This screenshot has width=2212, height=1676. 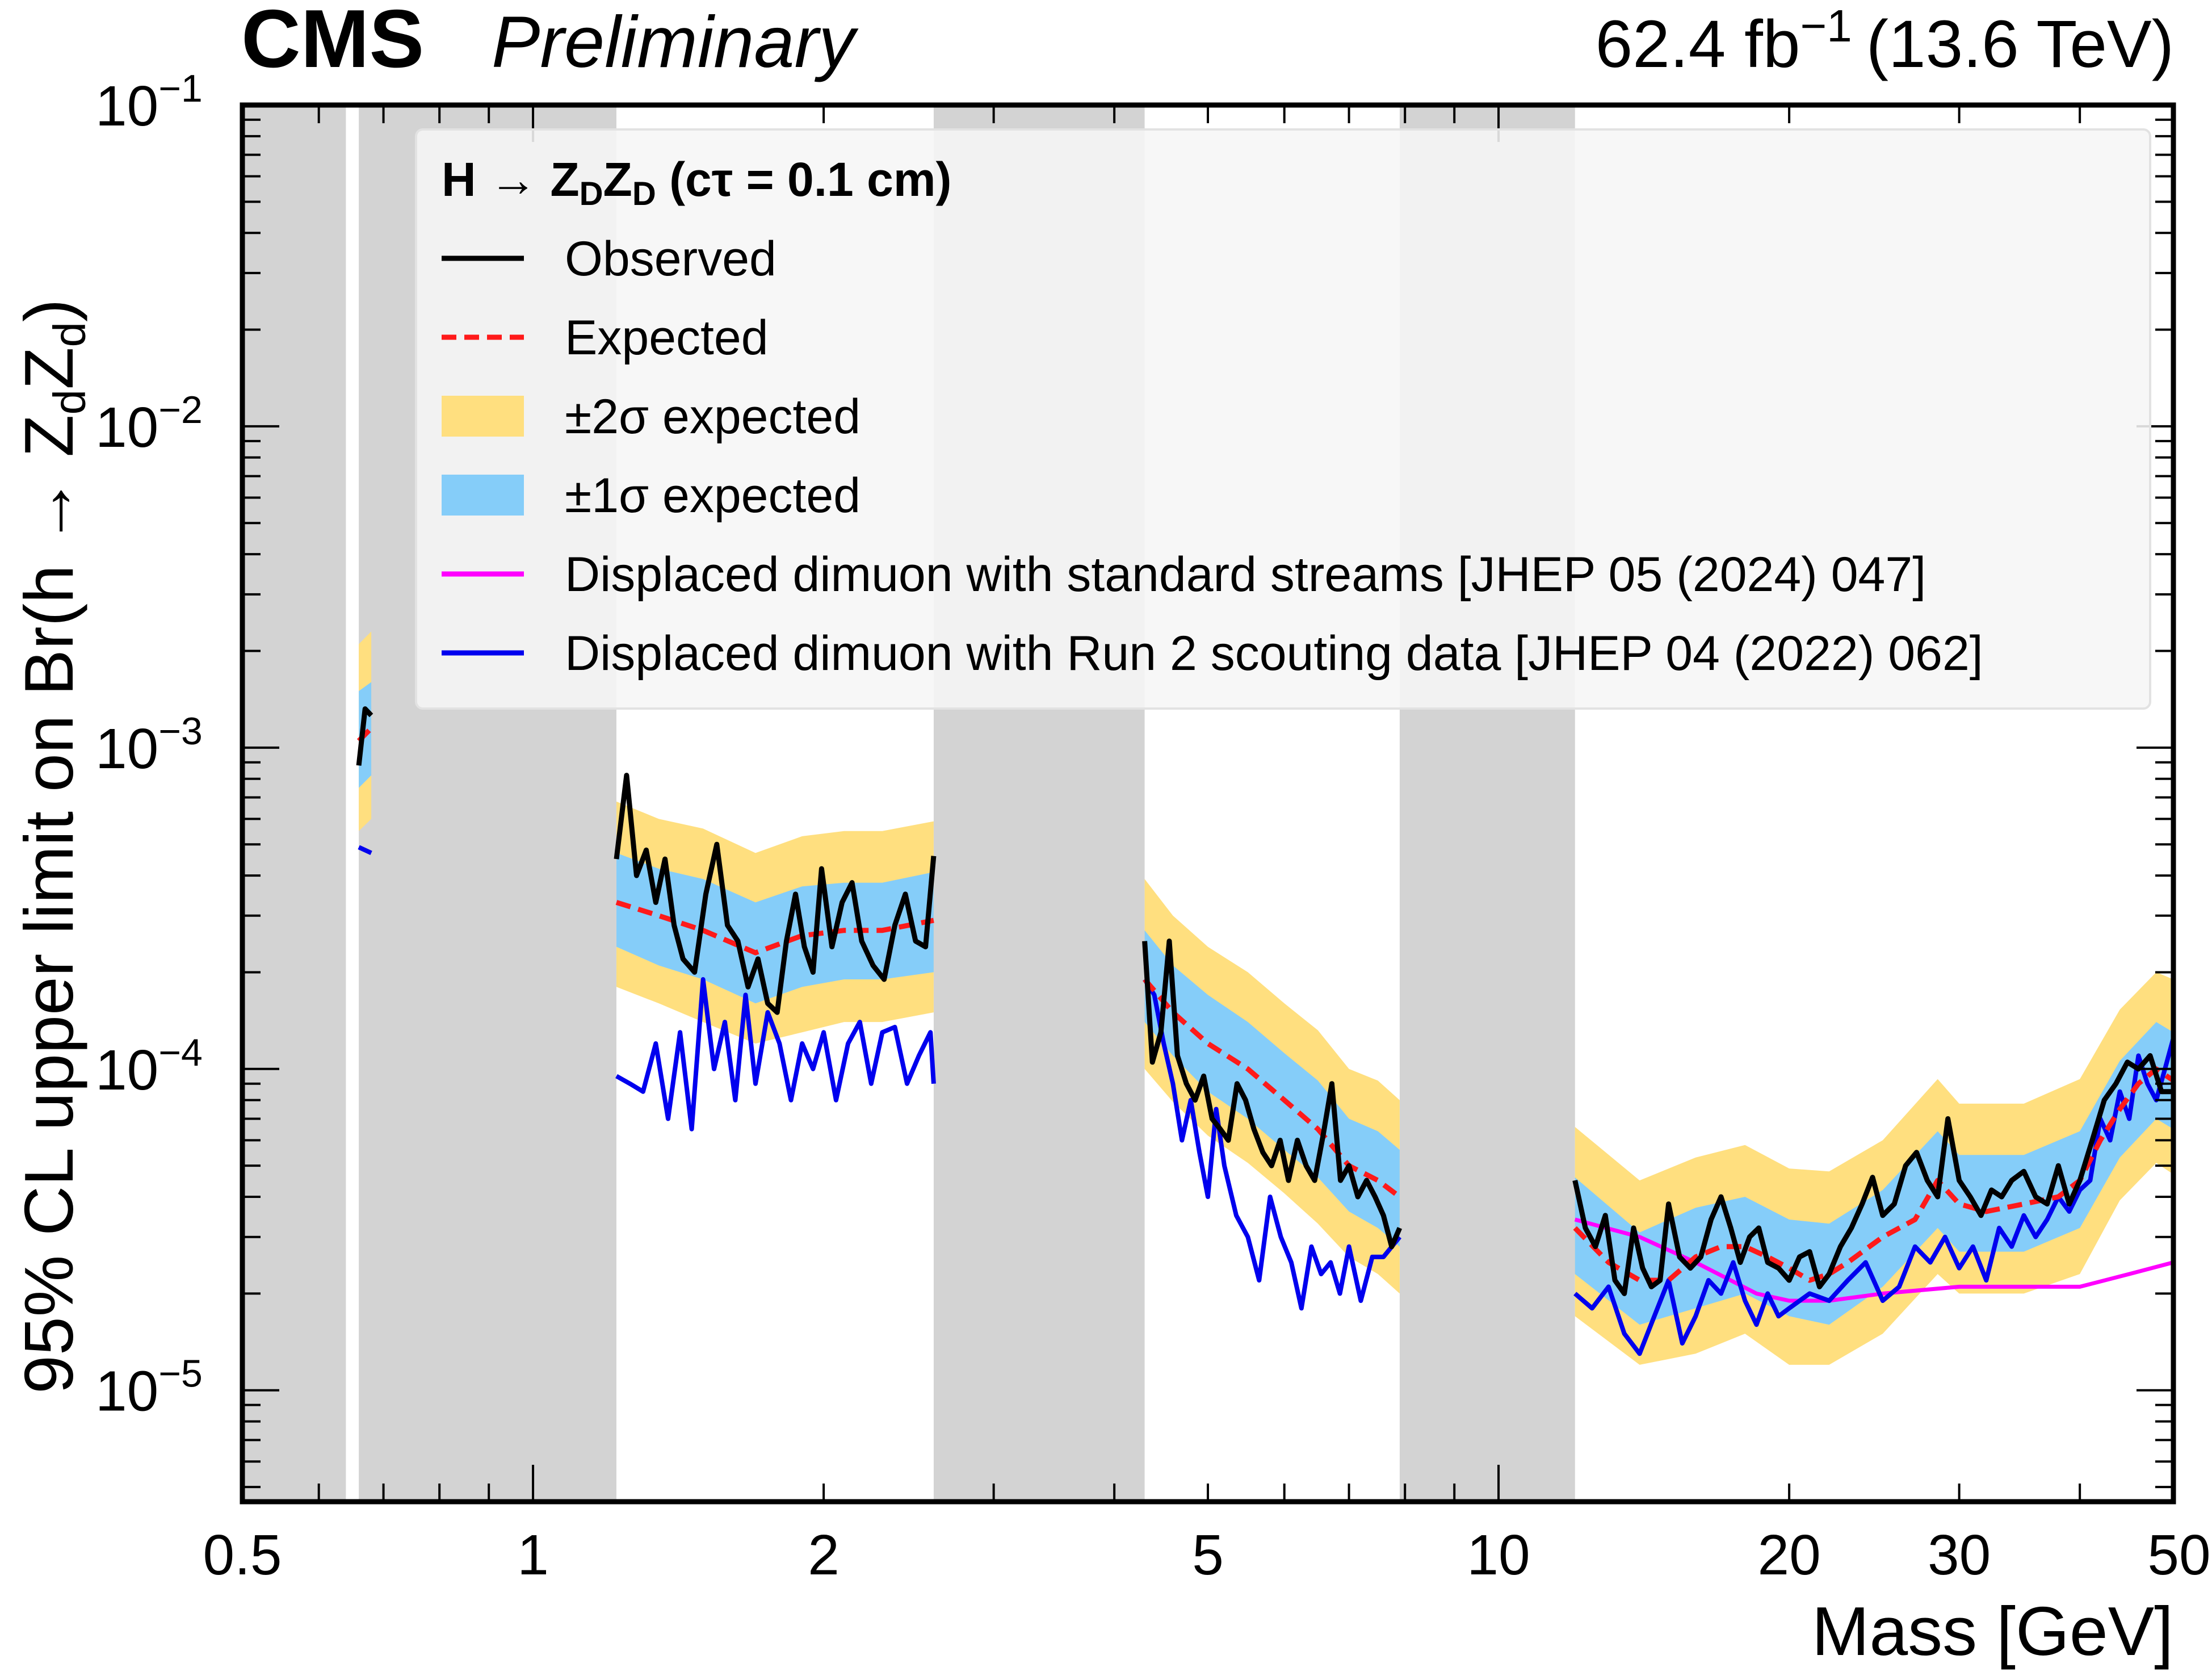 What do you see at coordinates (667, 338) in the screenshot?
I see `legend-label: Expected` at bounding box center [667, 338].